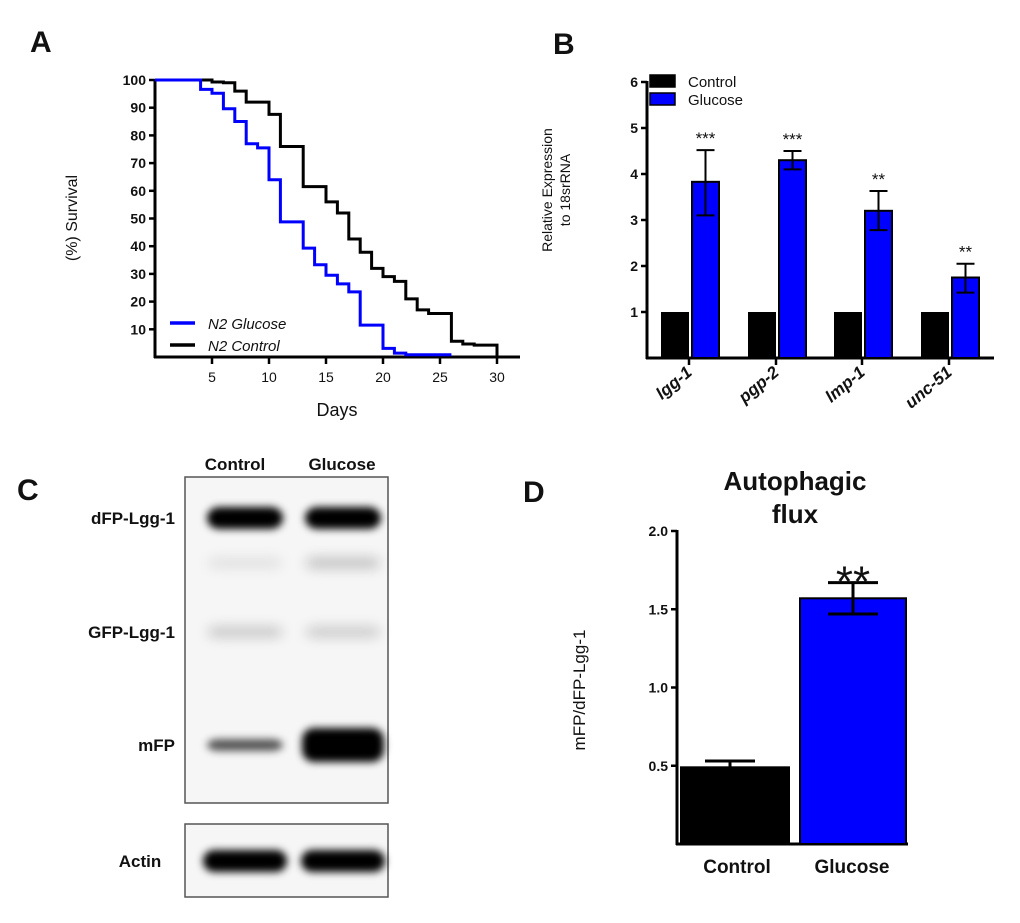 Image resolution: width=1020 pixels, height=923 pixels. I want to click on y-axis-label: to 18srRNA, so click(565, 189).